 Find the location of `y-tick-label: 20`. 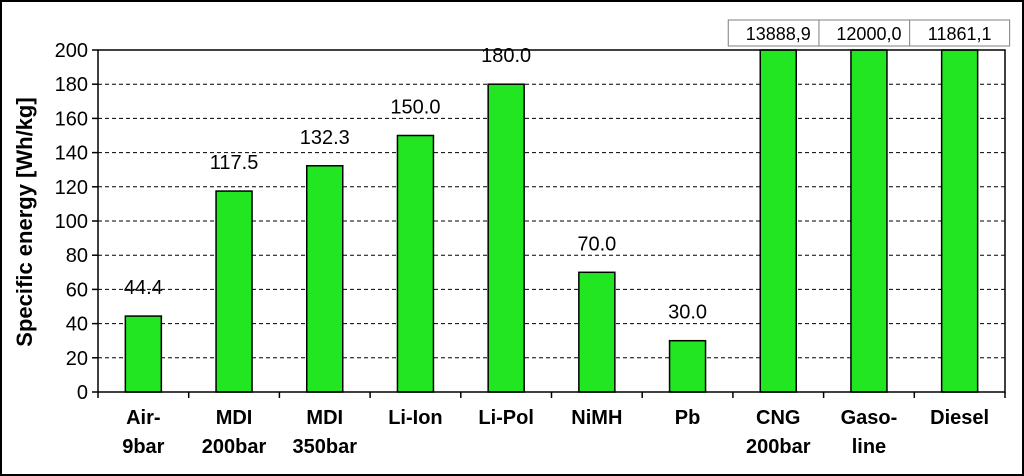

y-tick-label: 20 is located at coordinates (77, 359).